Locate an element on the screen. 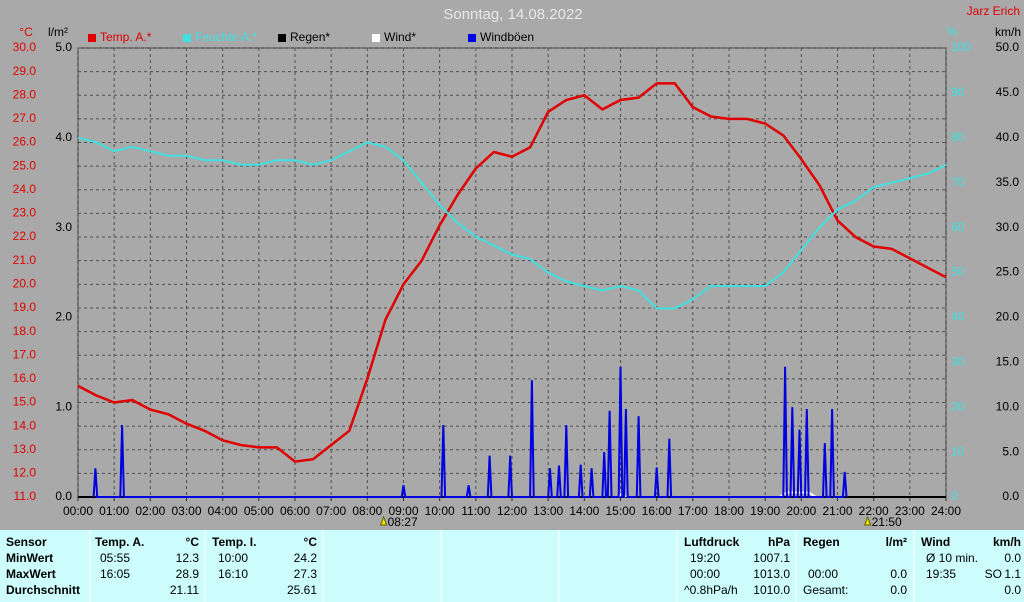  x-tick-label: 00:00 is located at coordinates (78, 511).